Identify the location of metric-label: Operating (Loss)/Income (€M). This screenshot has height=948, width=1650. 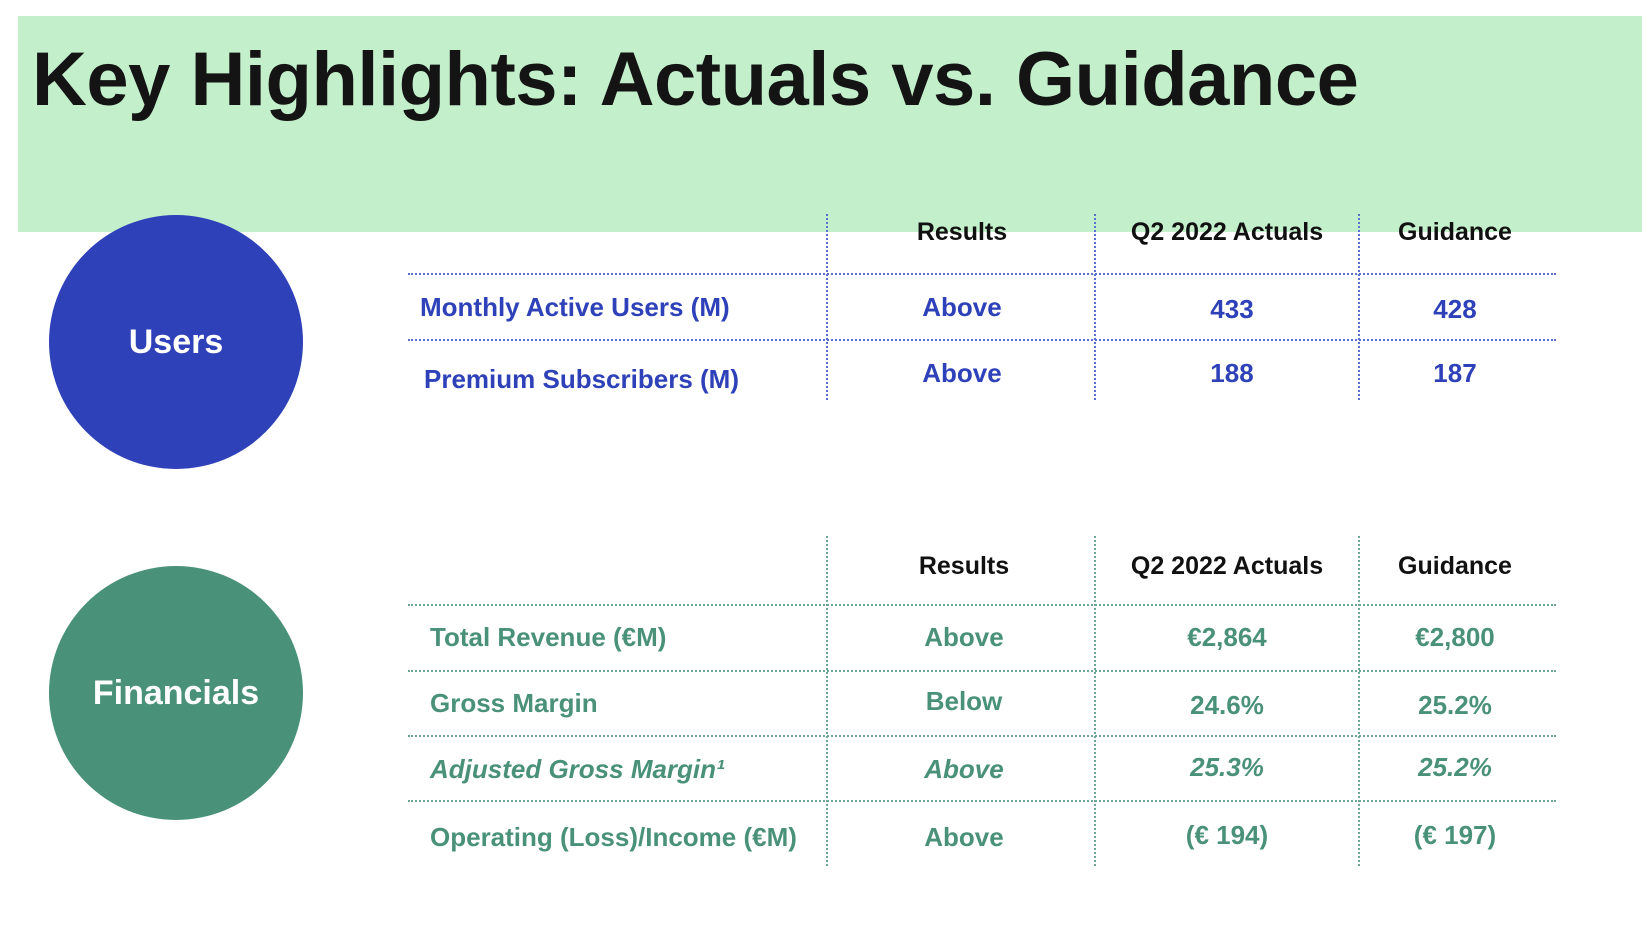
(613, 837).